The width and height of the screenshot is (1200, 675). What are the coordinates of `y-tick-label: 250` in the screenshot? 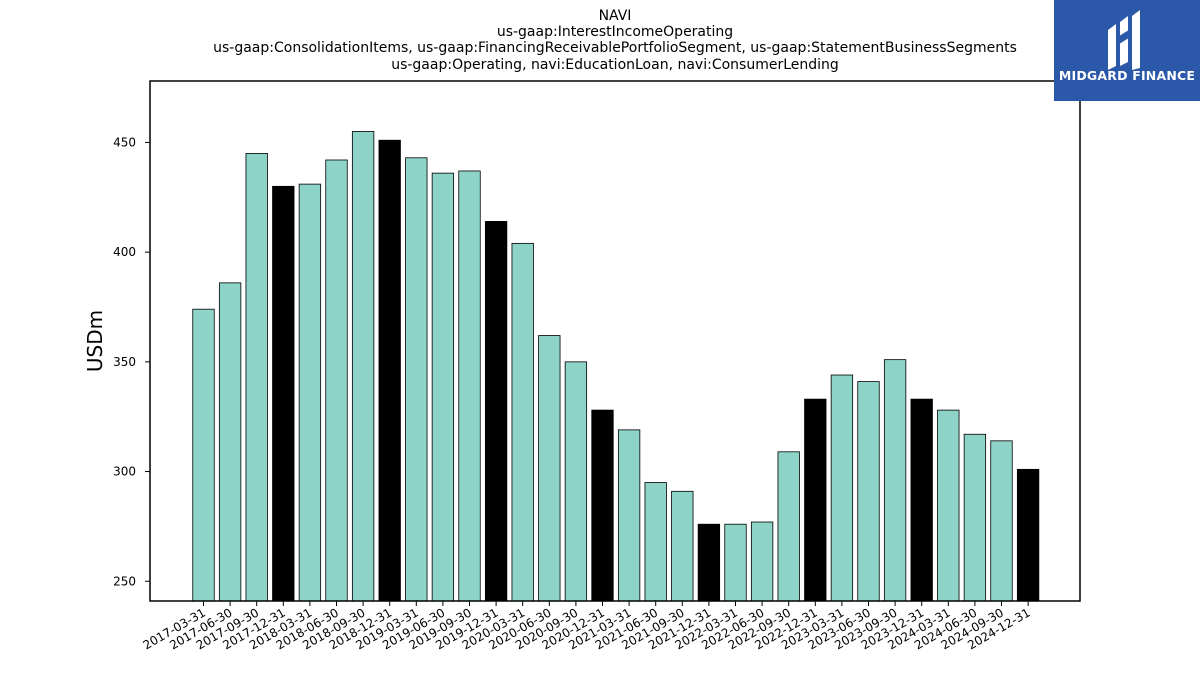 It's located at (124, 581).